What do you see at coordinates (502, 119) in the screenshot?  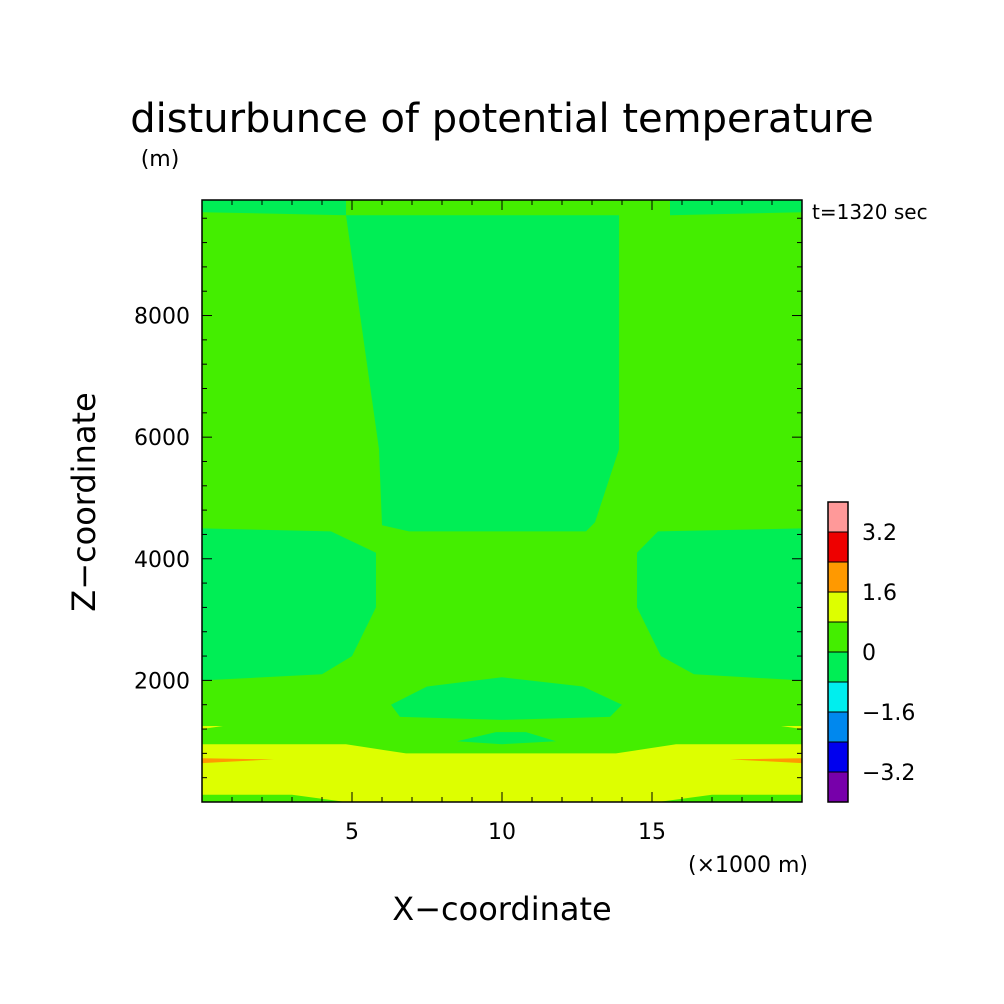 I see `chart-title: disturbunce of potential temperature` at bounding box center [502, 119].